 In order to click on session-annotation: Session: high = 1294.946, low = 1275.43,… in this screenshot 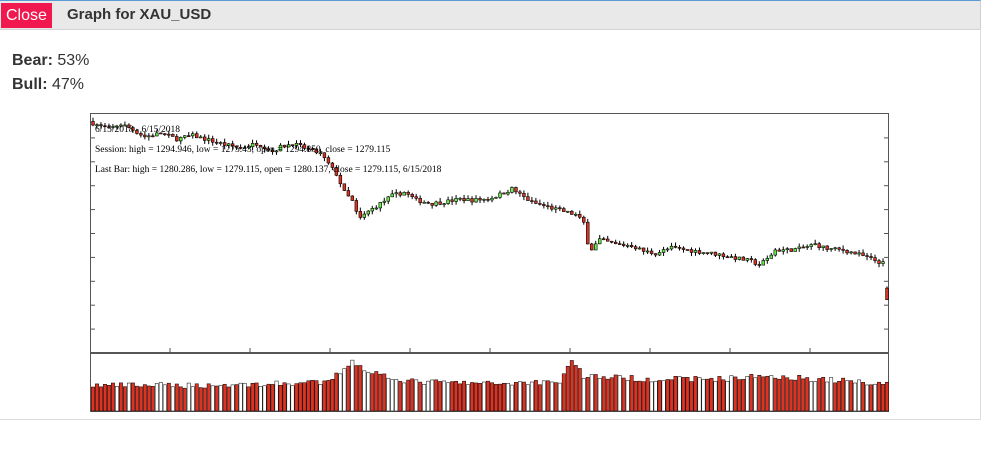, I will do `click(243, 150)`.